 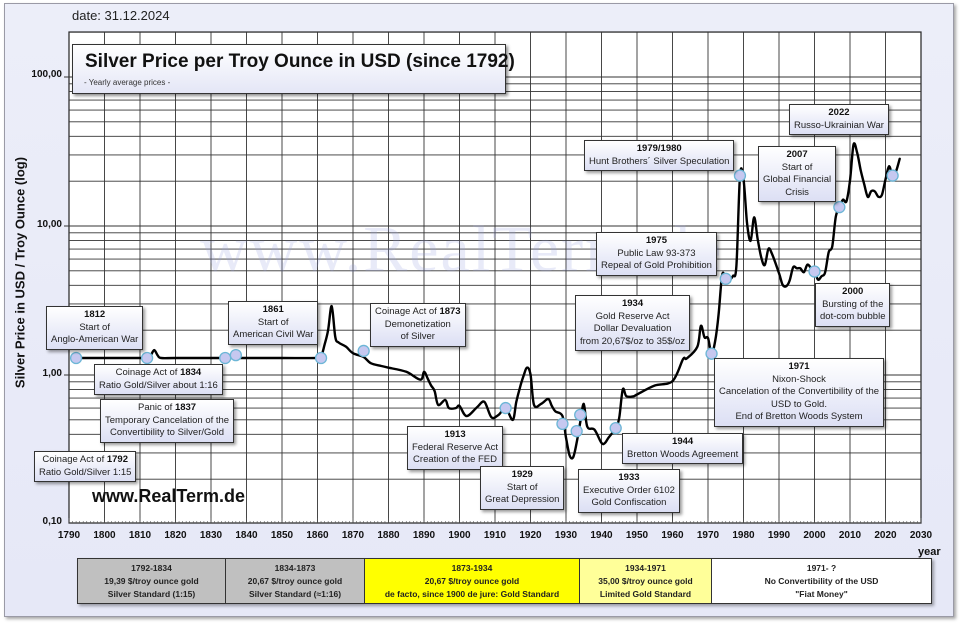 What do you see at coordinates (683, 448) in the screenshot?
I see `annotation-1944: 1944 Bretton Woods Agreement` at bounding box center [683, 448].